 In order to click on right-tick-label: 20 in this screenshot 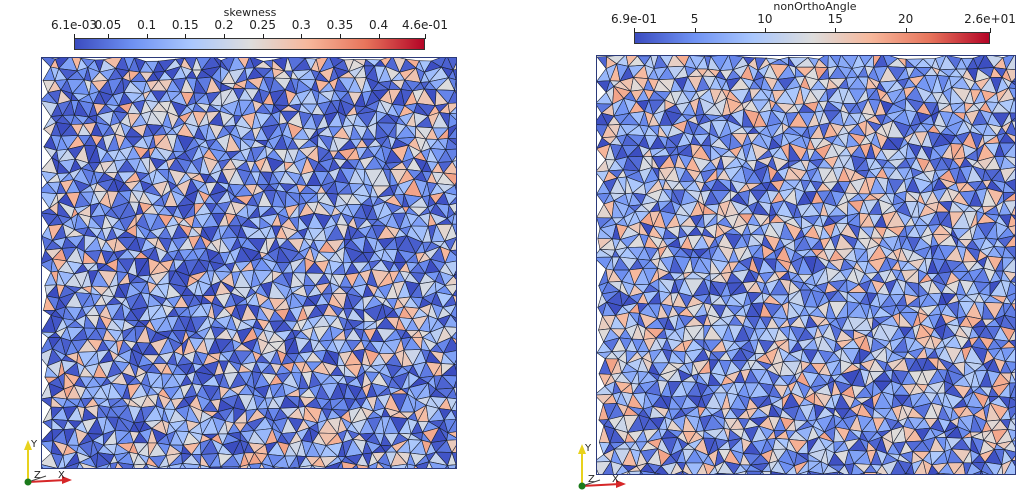, I will do `click(905, 19)`.